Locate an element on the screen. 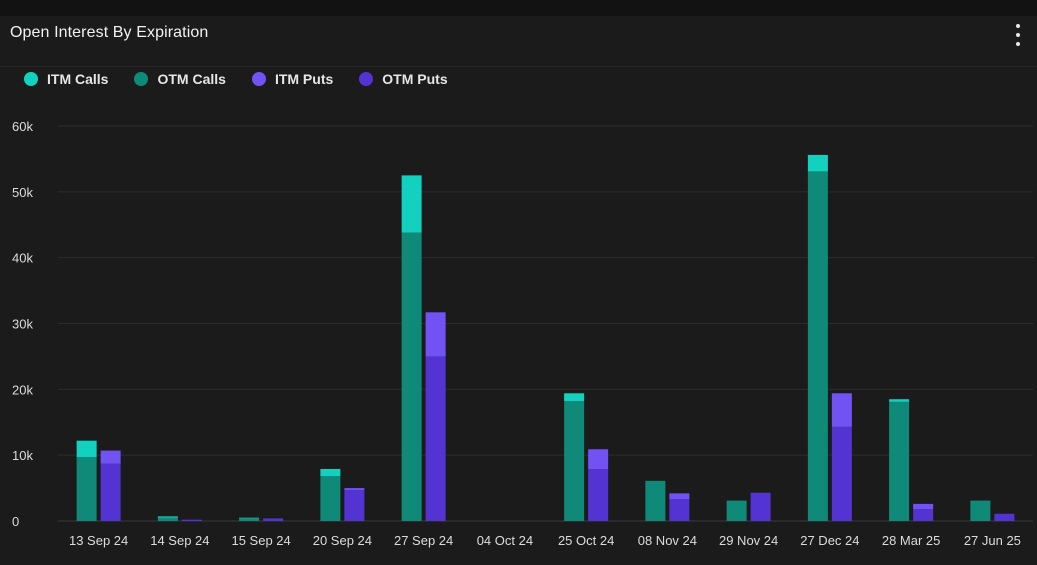 This screenshot has height=565, width=1037. more-vertical-icon is located at coordinates (1018, 35).